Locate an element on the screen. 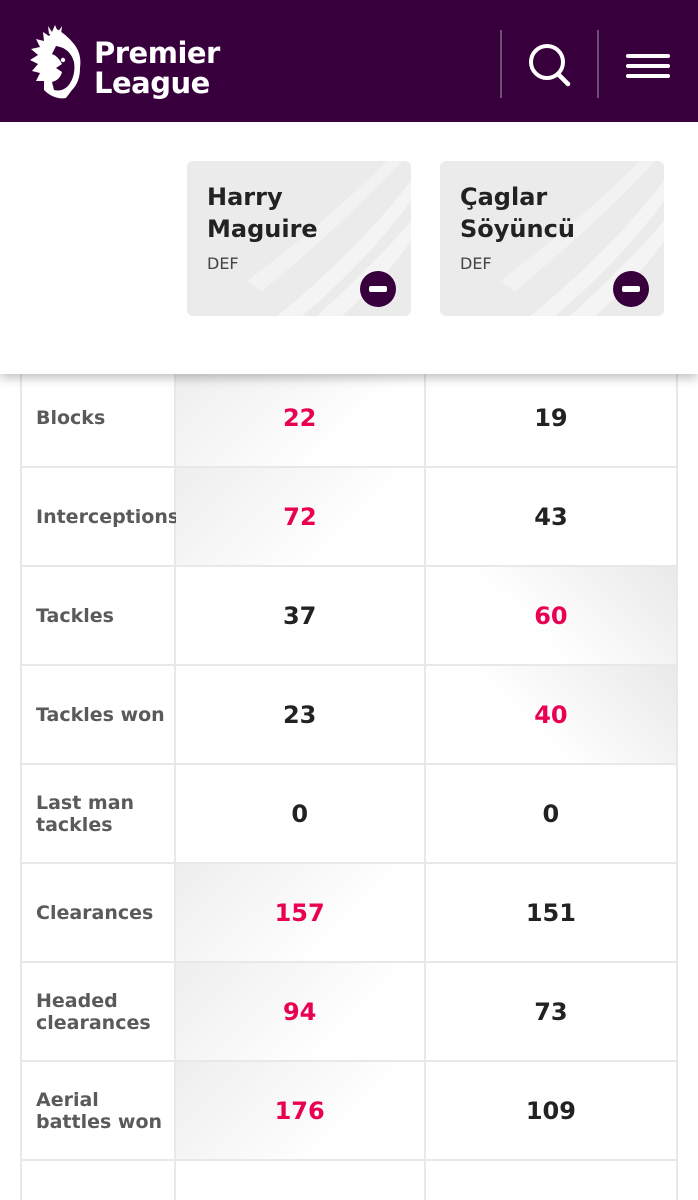 This screenshot has height=1200, width=698. player-2-value: 151 is located at coordinates (550, 912).